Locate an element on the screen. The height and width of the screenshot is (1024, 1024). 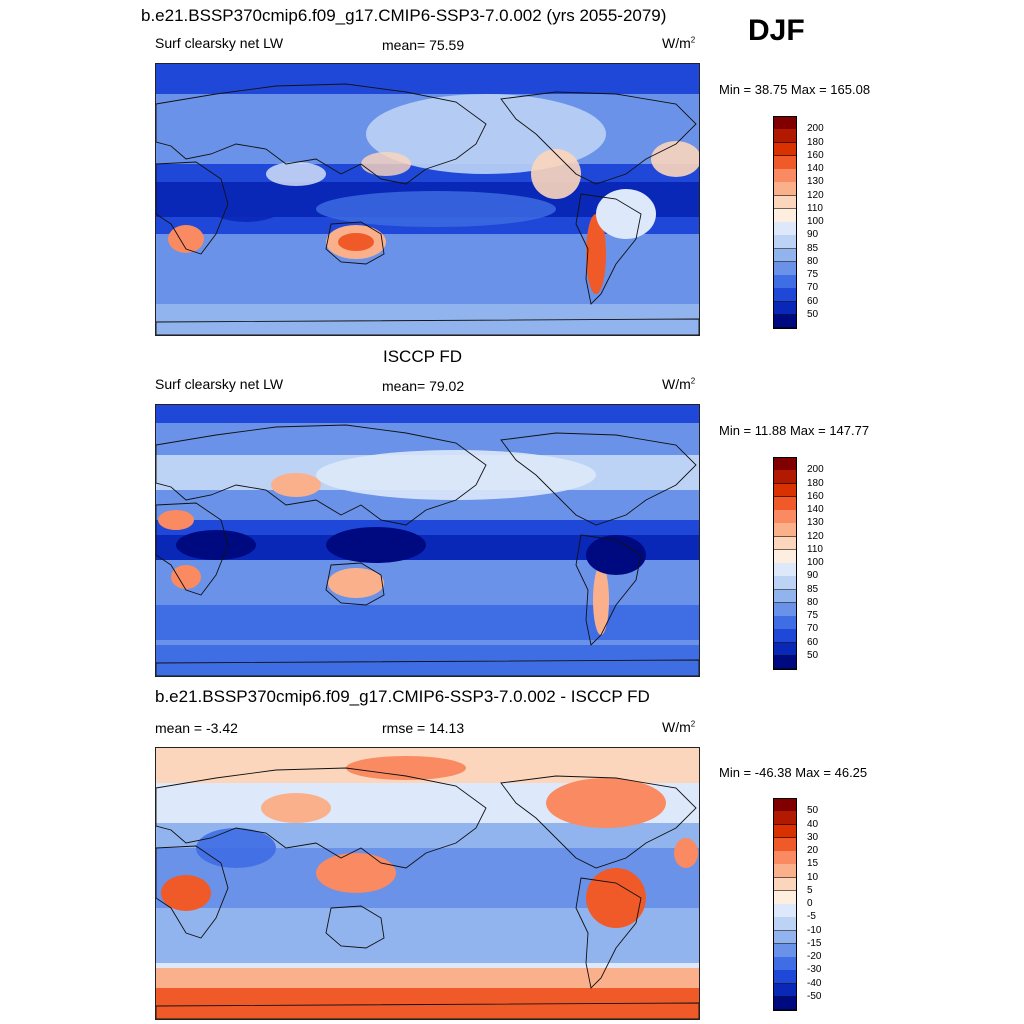
colorbar-tick-label: 0 is located at coordinates (810, 903).